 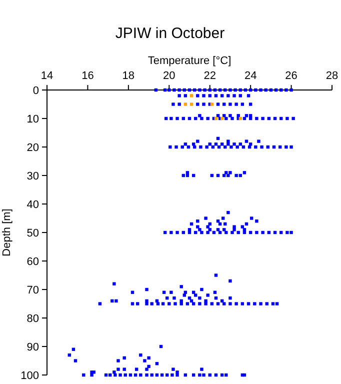 I want to click on x-tick-label: 26, so click(x=291, y=76).